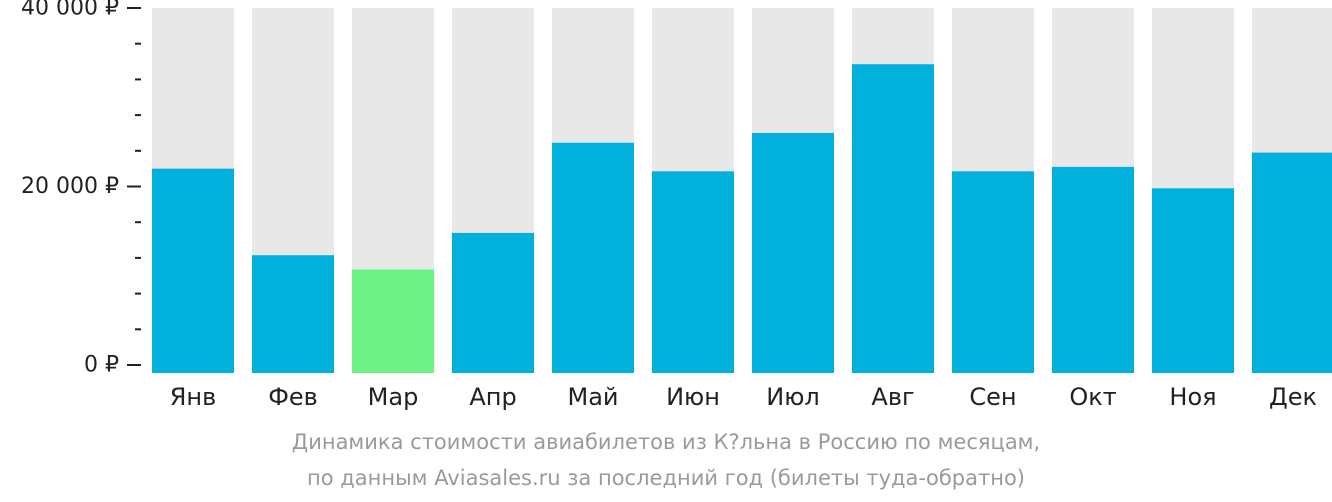 This screenshot has width=1332, height=502. Describe the element at coordinates (492, 397) in the screenshot. I see `x-tick-label: Апр` at that location.